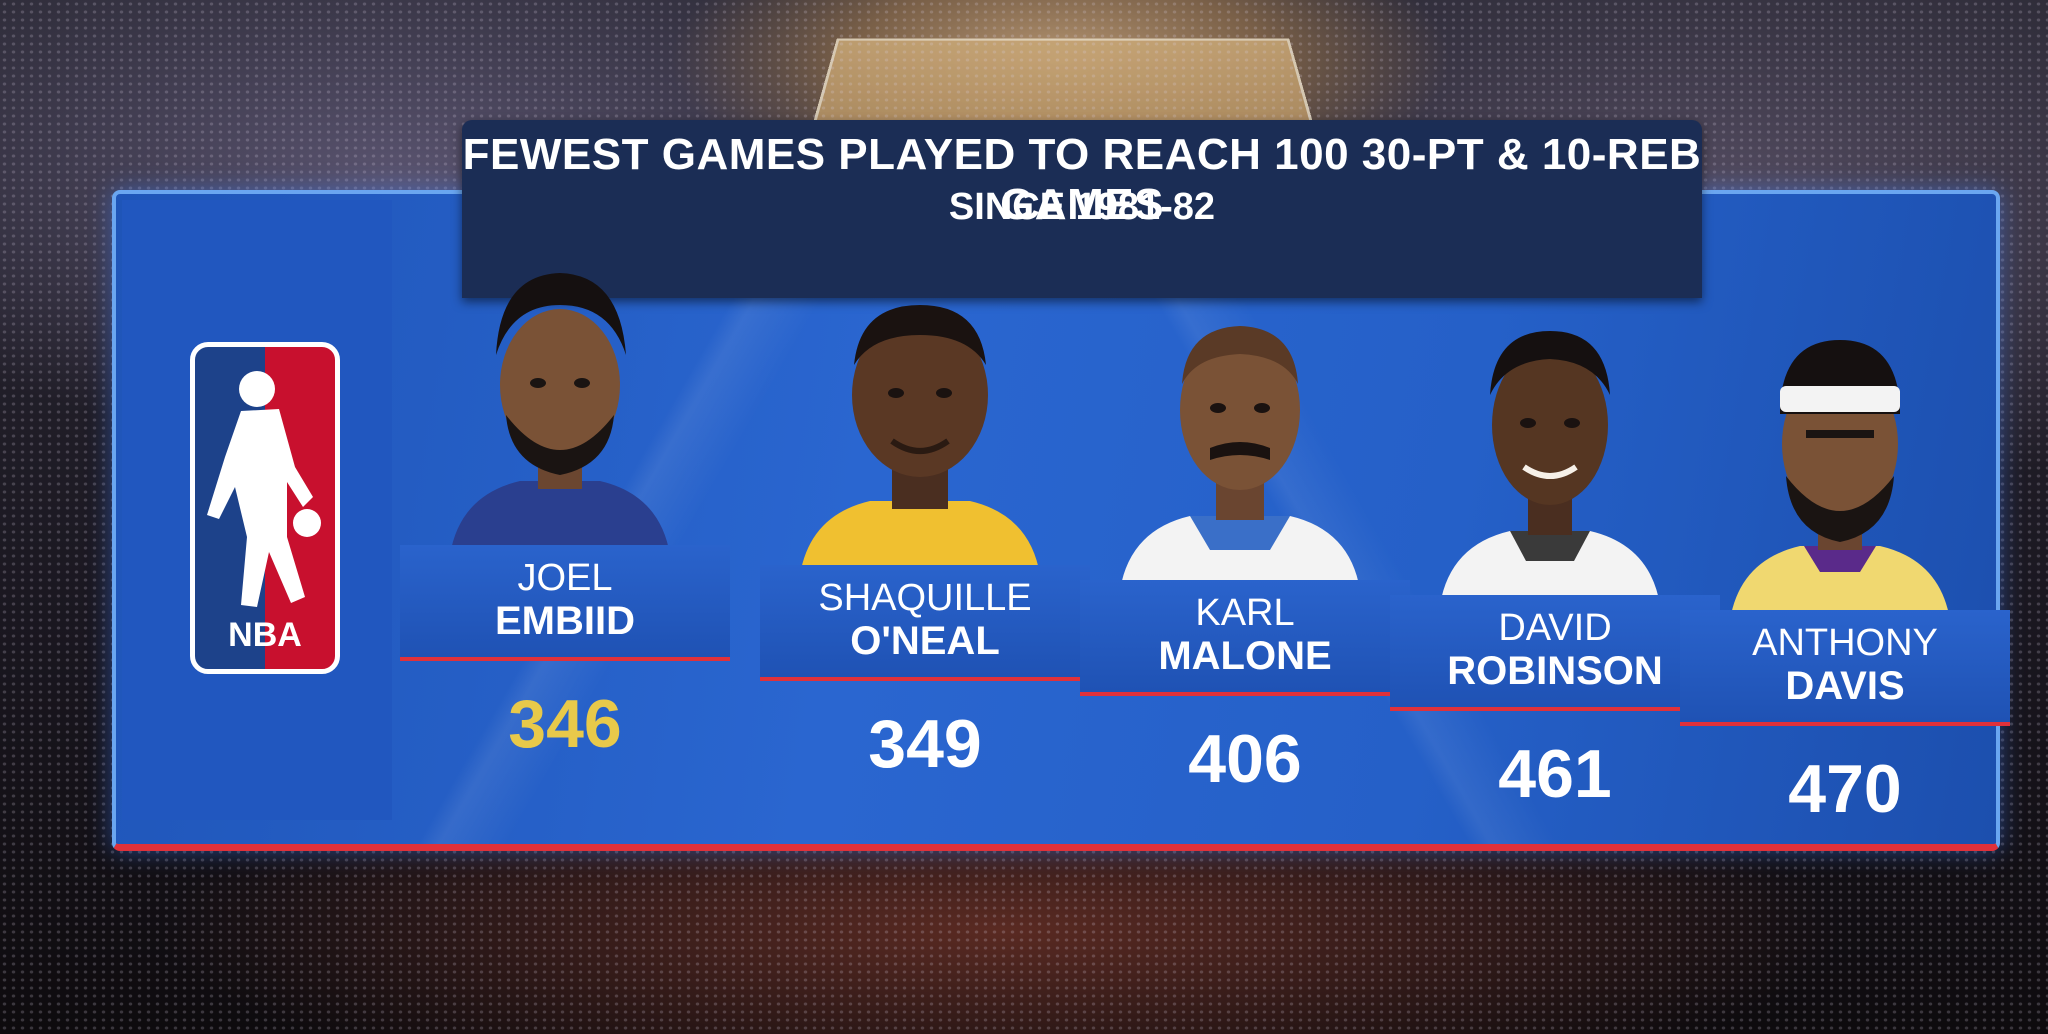 Image resolution: width=2048 pixels, height=1034 pixels. What do you see at coordinates (1245, 613) in the screenshot?
I see `player-first-name: KARL` at bounding box center [1245, 613].